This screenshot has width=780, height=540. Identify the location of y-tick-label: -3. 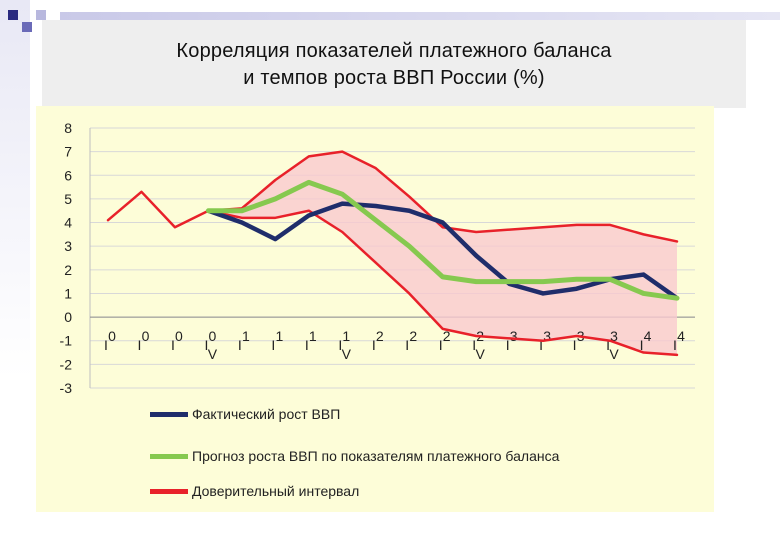
(66, 388).